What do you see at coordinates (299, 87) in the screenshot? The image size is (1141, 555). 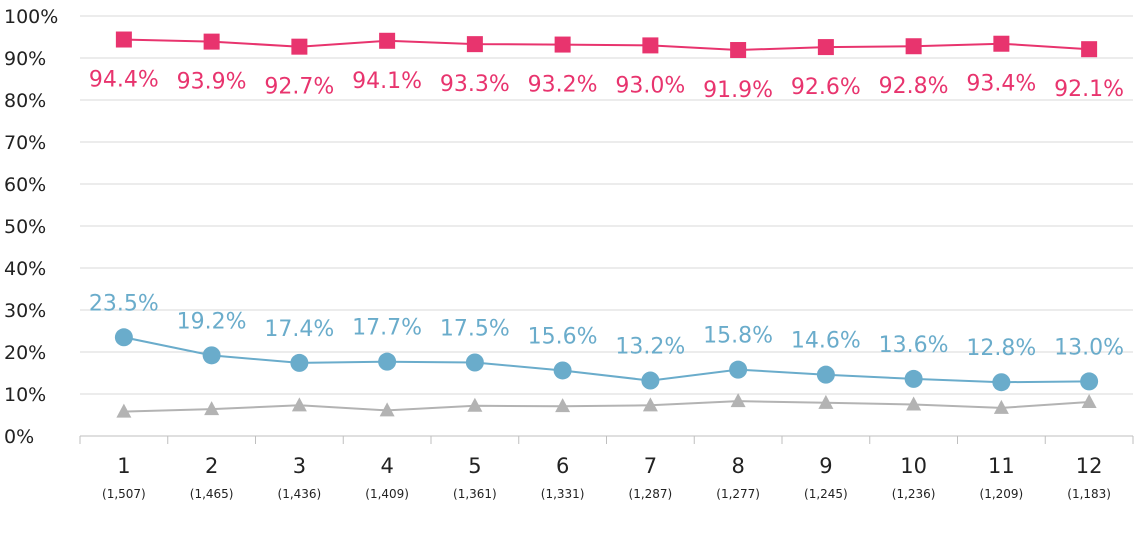 I see `series-1-data-label: 92.7%` at bounding box center [299, 87].